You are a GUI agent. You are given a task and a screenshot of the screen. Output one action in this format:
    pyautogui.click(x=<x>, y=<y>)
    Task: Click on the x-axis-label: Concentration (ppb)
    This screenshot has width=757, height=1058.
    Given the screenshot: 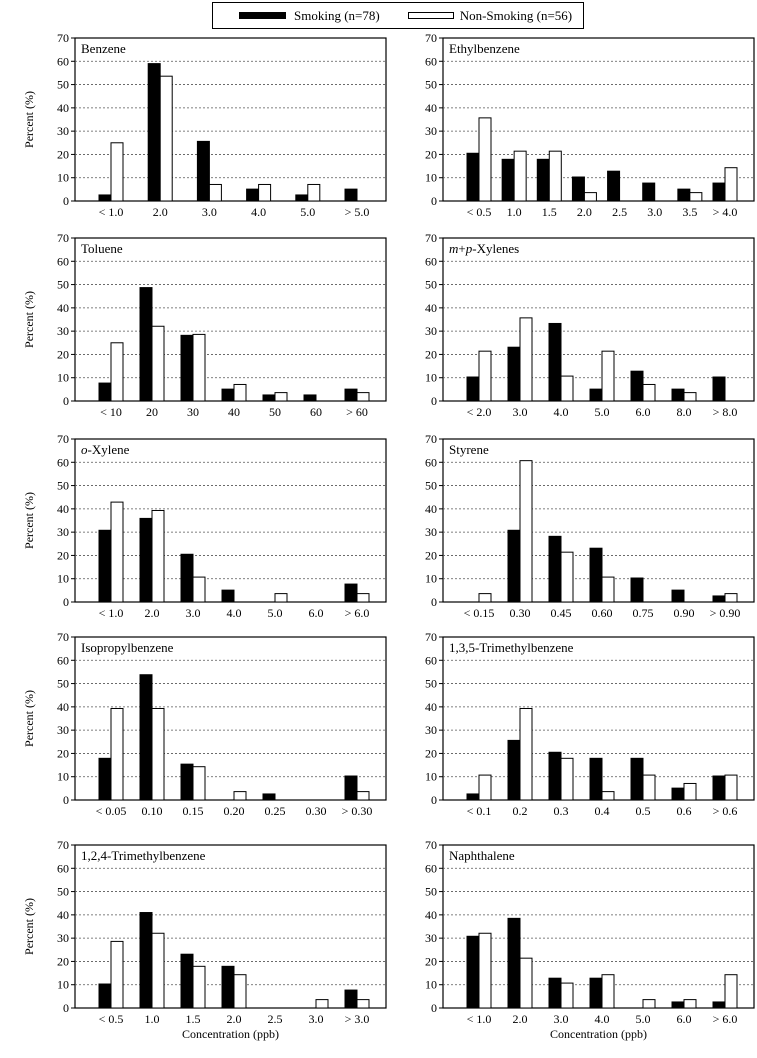 What is the action you would take?
    pyautogui.click(x=230, y=1034)
    